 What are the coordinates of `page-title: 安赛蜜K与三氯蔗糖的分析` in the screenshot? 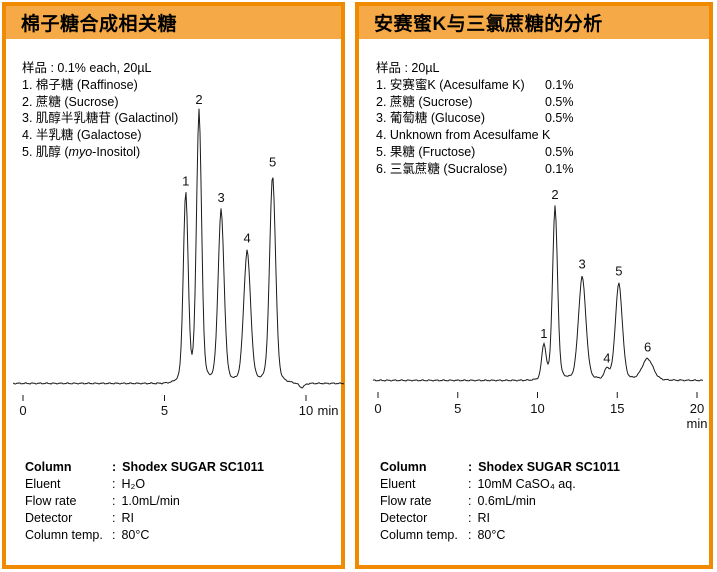 It's located at (488, 24).